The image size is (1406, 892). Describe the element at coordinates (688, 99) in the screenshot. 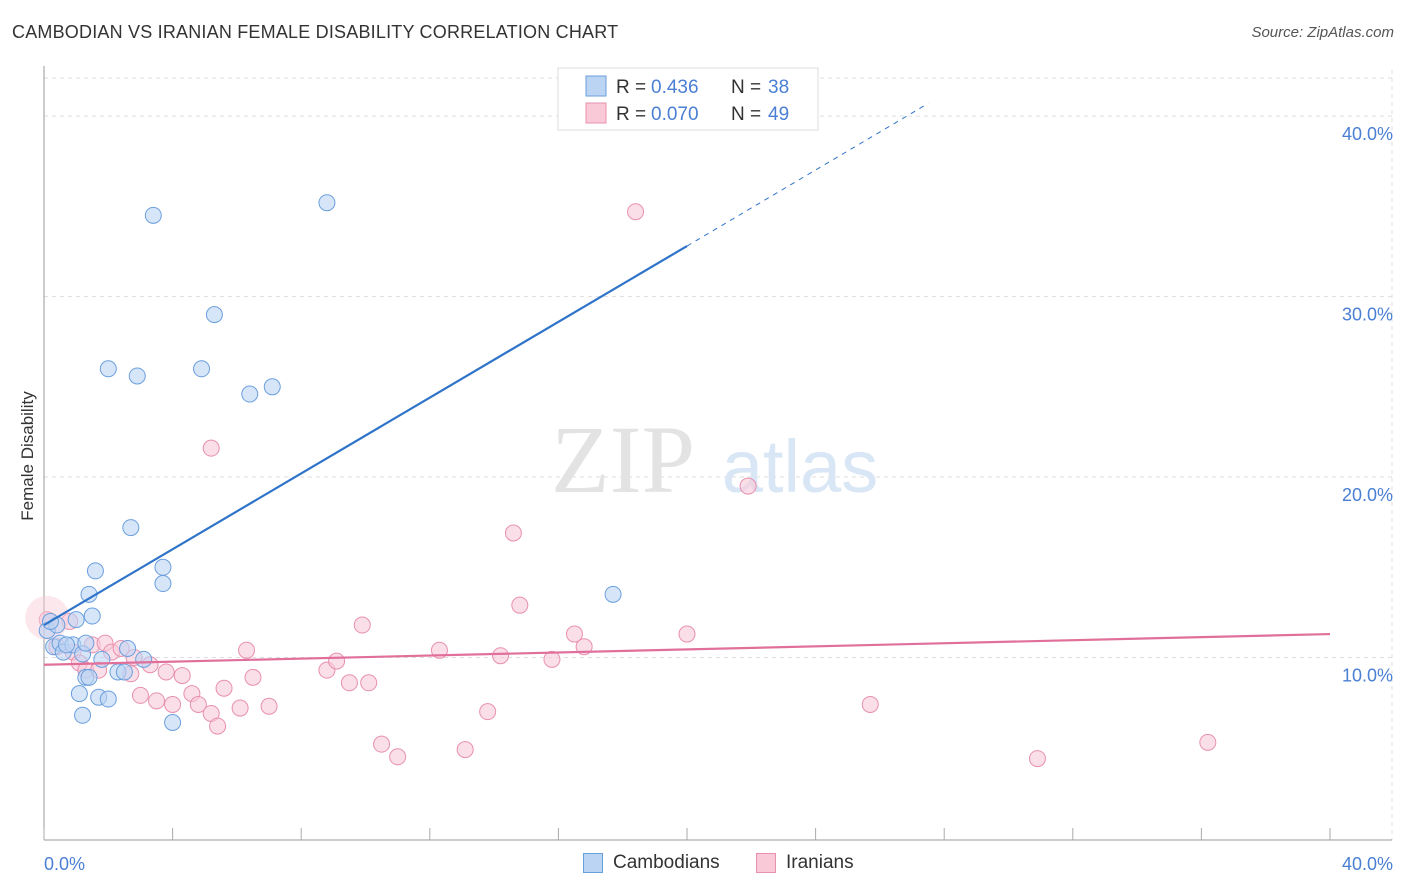

I see `legend-box: R = 0.436 N = 38 R = 0.070 N = 49` at that location.